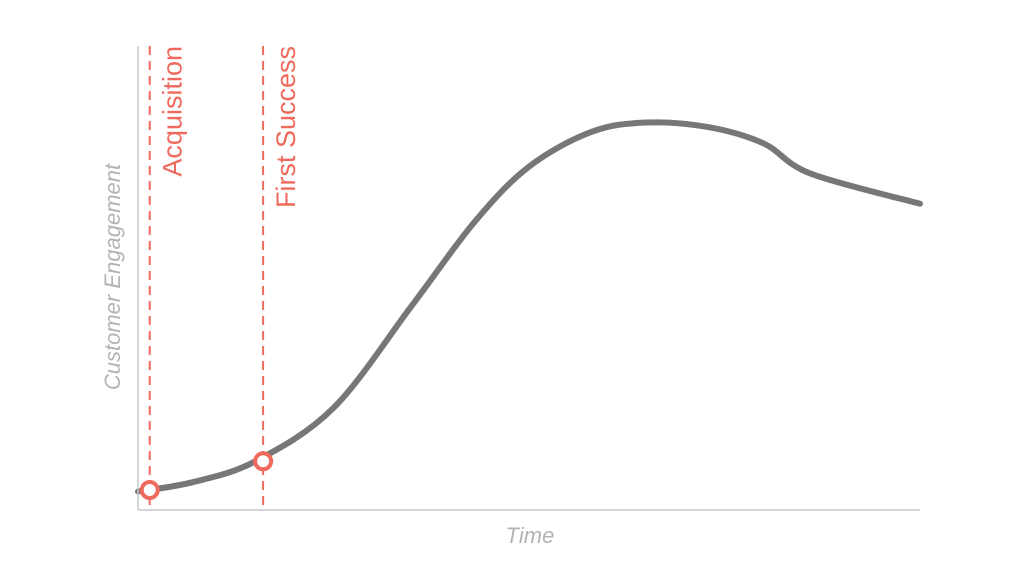 Image resolution: width=1024 pixels, height=575 pixels. Describe the element at coordinates (112, 276) in the screenshot. I see `y-axis-title: Customer Engagement` at that location.